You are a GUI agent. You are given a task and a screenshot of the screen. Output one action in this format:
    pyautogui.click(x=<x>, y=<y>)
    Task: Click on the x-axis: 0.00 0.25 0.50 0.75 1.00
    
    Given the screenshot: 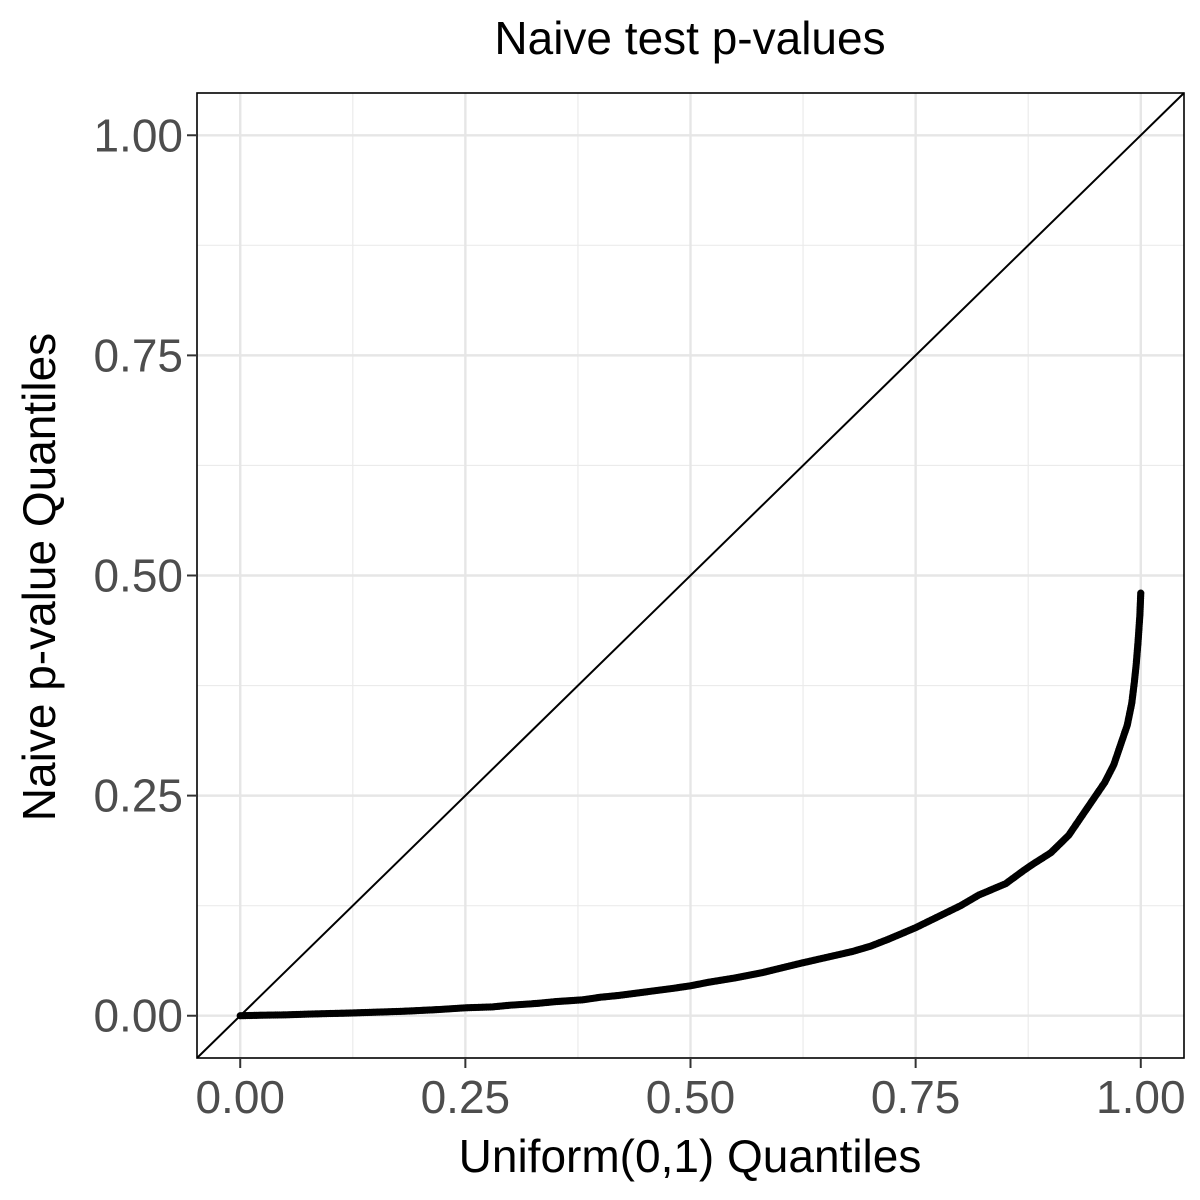 What is the action you would take?
    pyautogui.click(x=690, y=1090)
    